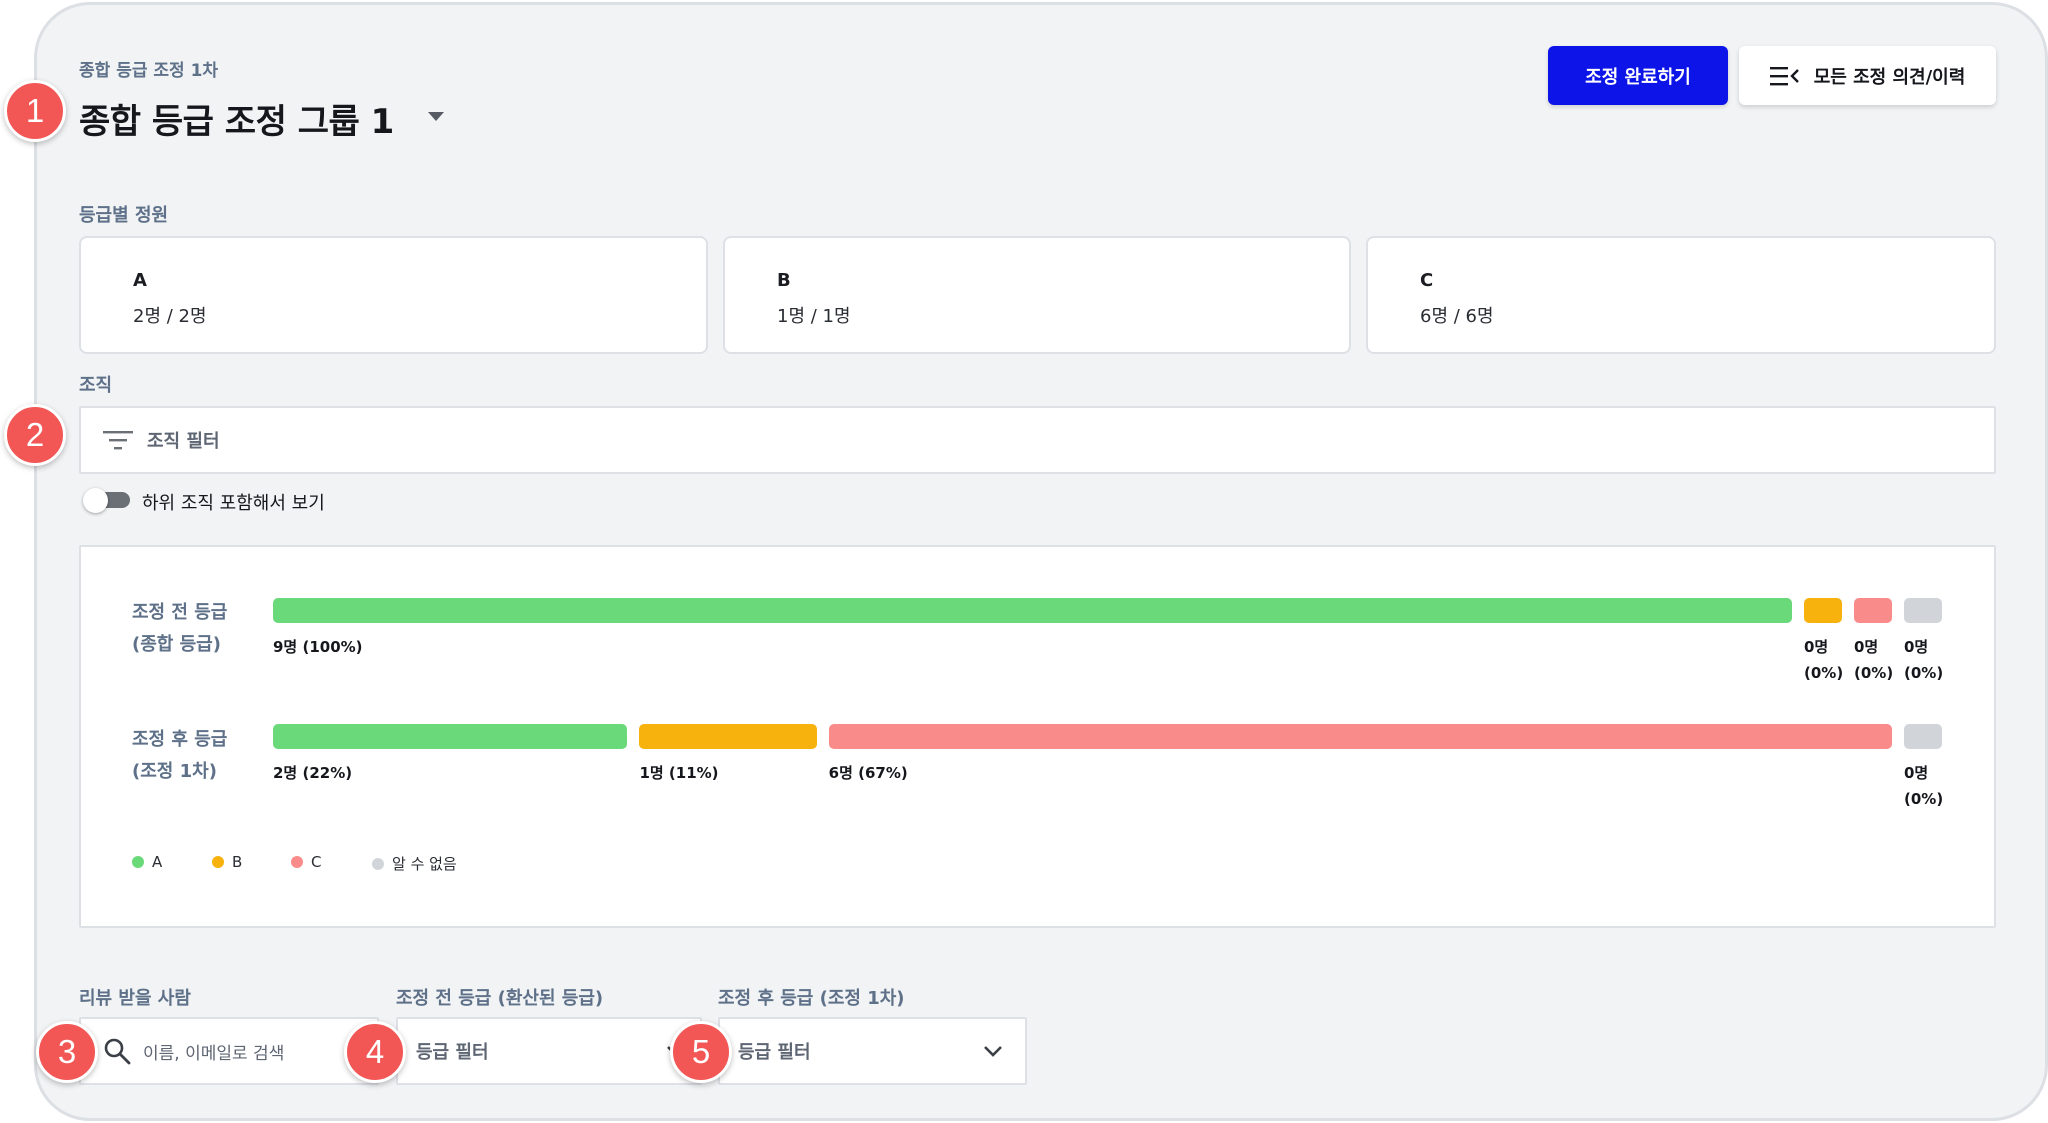  Describe the element at coordinates (452, 1052) in the screenshot. I see `before-grade-filter-placeholder: 등급 필터` at that location.